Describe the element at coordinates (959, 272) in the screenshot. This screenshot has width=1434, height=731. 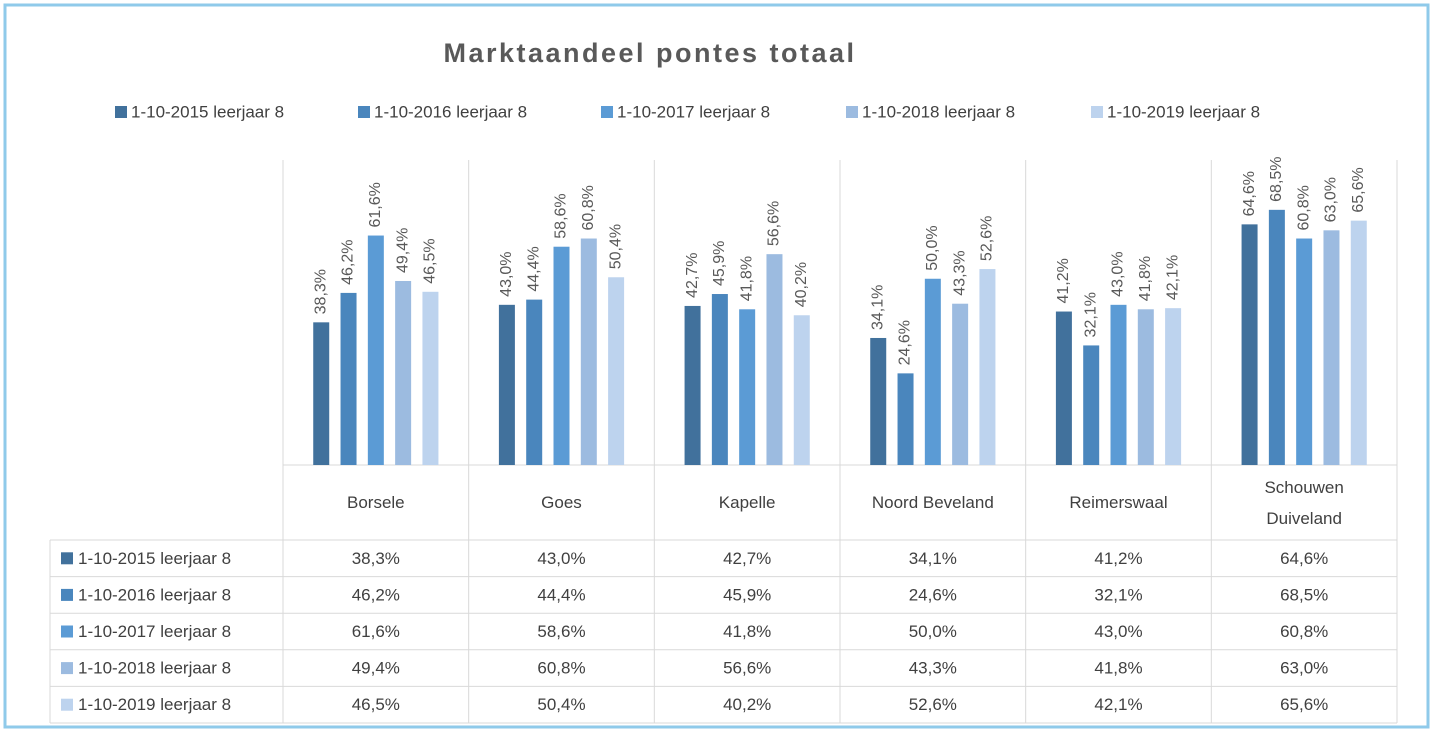
I see `data-label: 43,3%` at that location.